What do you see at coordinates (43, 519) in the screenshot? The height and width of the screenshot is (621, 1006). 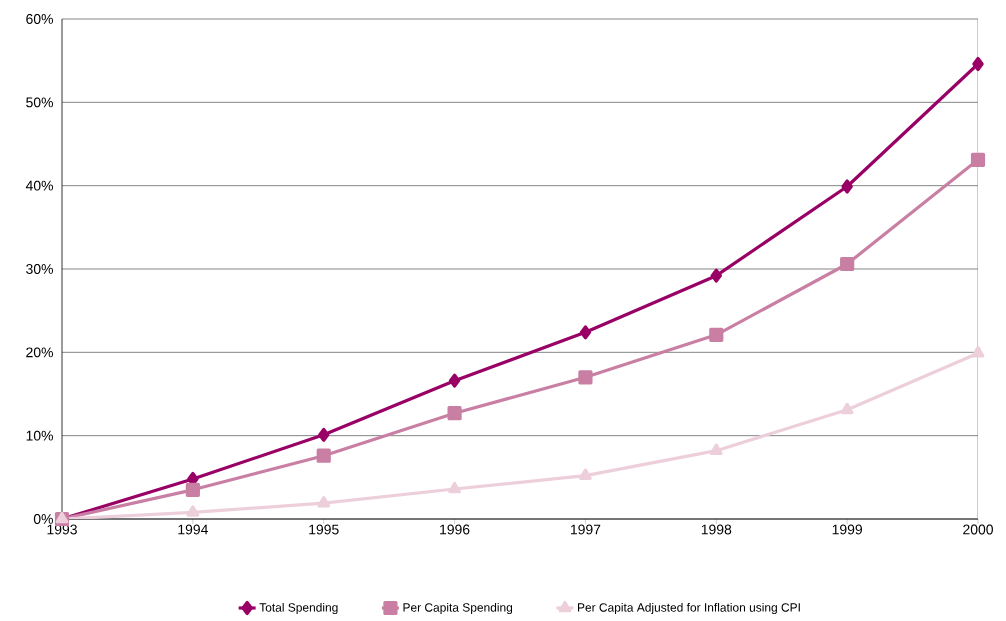 I see `y-tick-label: 0%` at bounding box center [43, 519].